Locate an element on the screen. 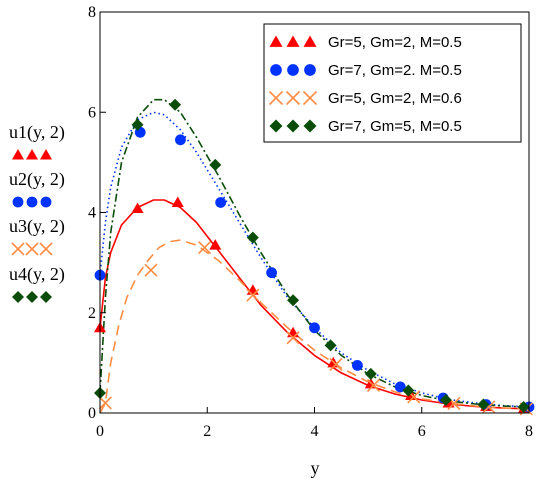  x-axis-ticks: 0 2 4 6 8 is located at coordinates (314, 423).